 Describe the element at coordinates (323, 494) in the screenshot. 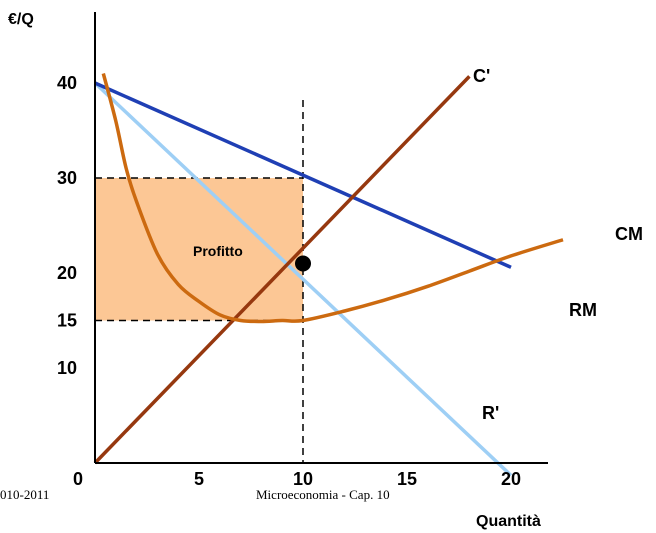

I see `footer-center: Microeconomia - Cap. 10` at that location.